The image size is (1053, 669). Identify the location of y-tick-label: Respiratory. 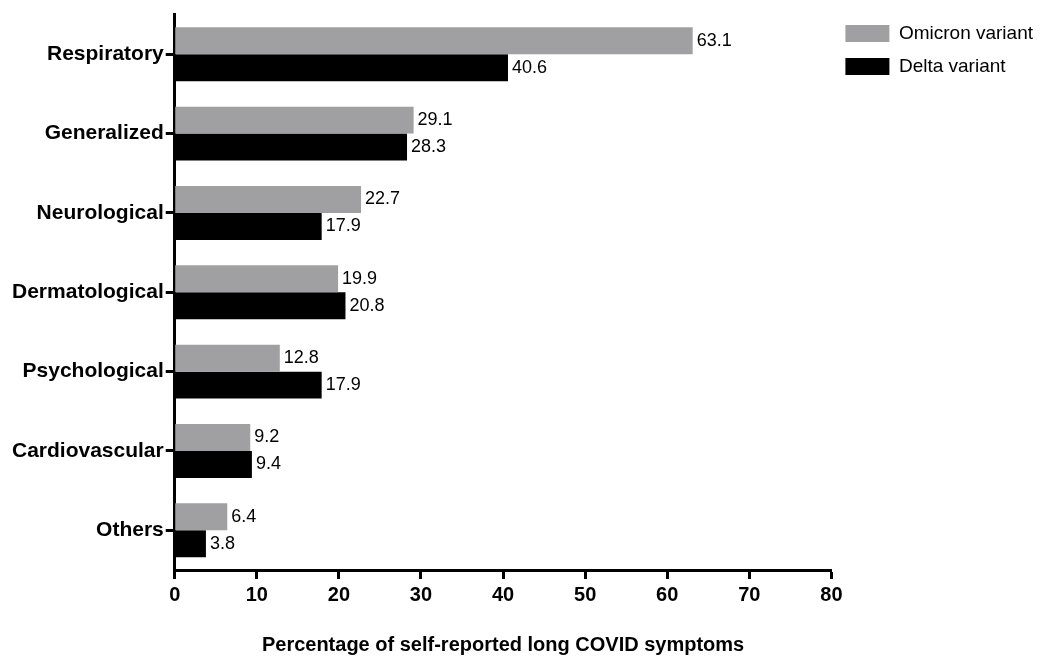
(106, 53).